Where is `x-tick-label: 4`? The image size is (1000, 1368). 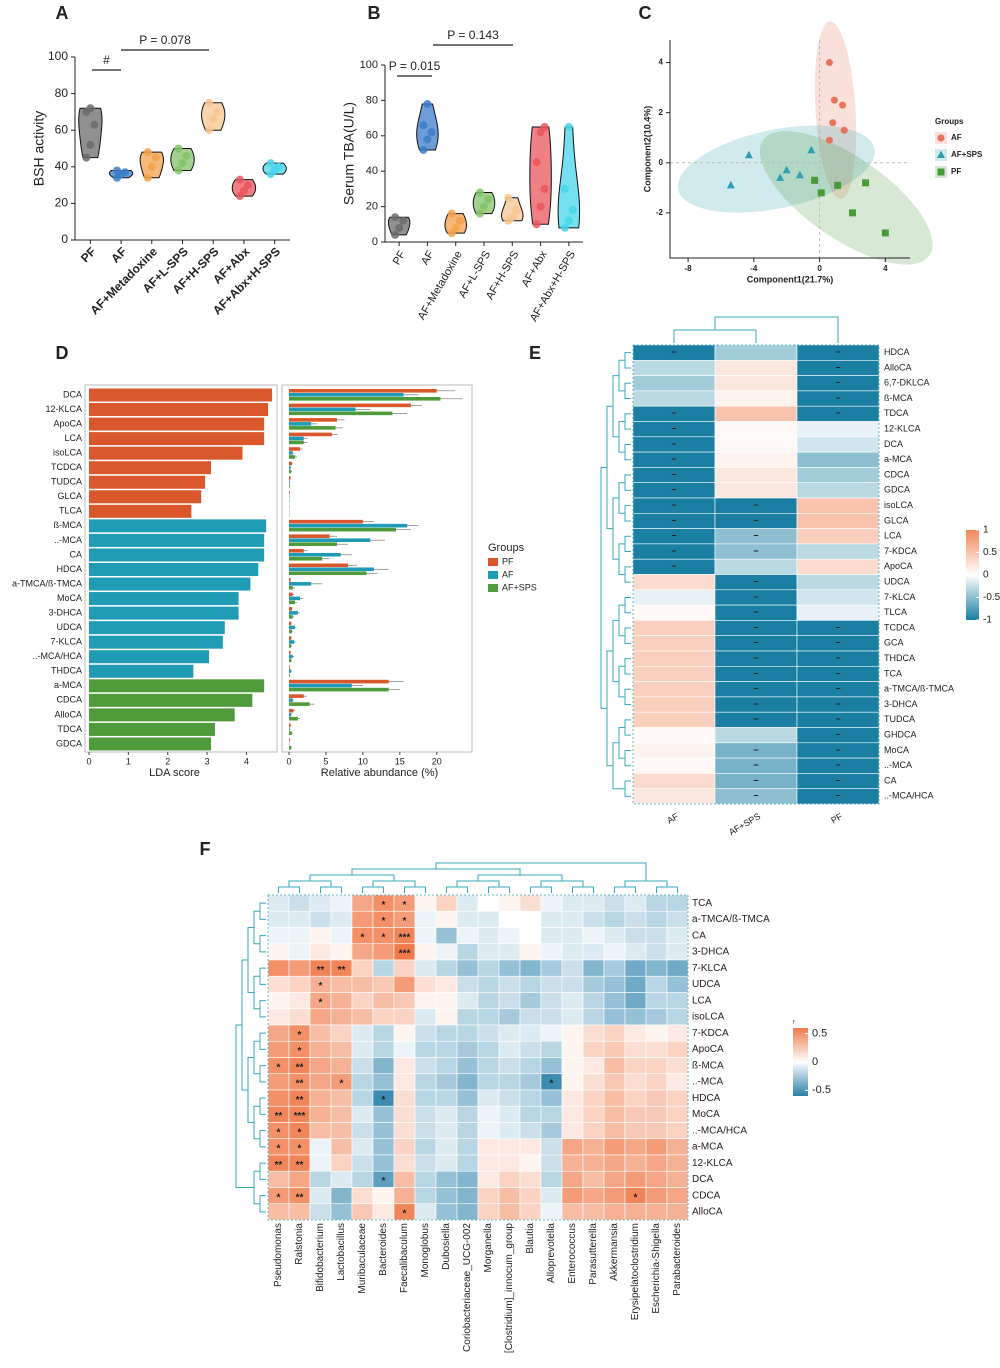
x-tick-label: 4 is located at coordinates (885, 268).